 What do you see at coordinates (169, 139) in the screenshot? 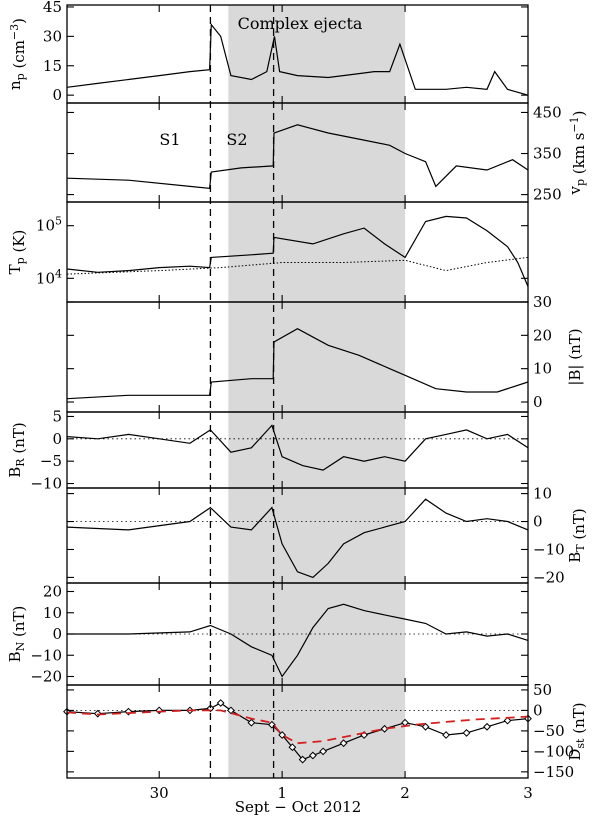
I see `shock-label-s1: S1` at bounding box center [169, 139].